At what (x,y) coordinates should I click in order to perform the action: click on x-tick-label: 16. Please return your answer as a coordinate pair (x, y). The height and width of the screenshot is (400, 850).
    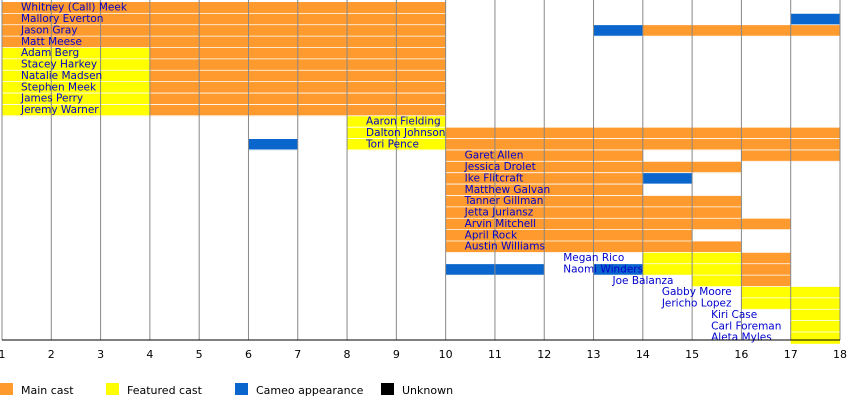
    Looking at the image, I should click on (741, 354).